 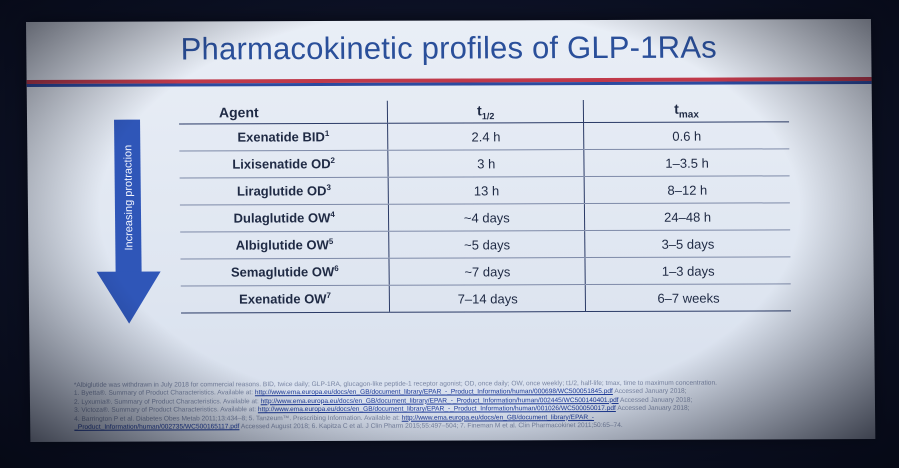 I want to click on agent-name: Albiglutide OW, so click(x=282, y=245).